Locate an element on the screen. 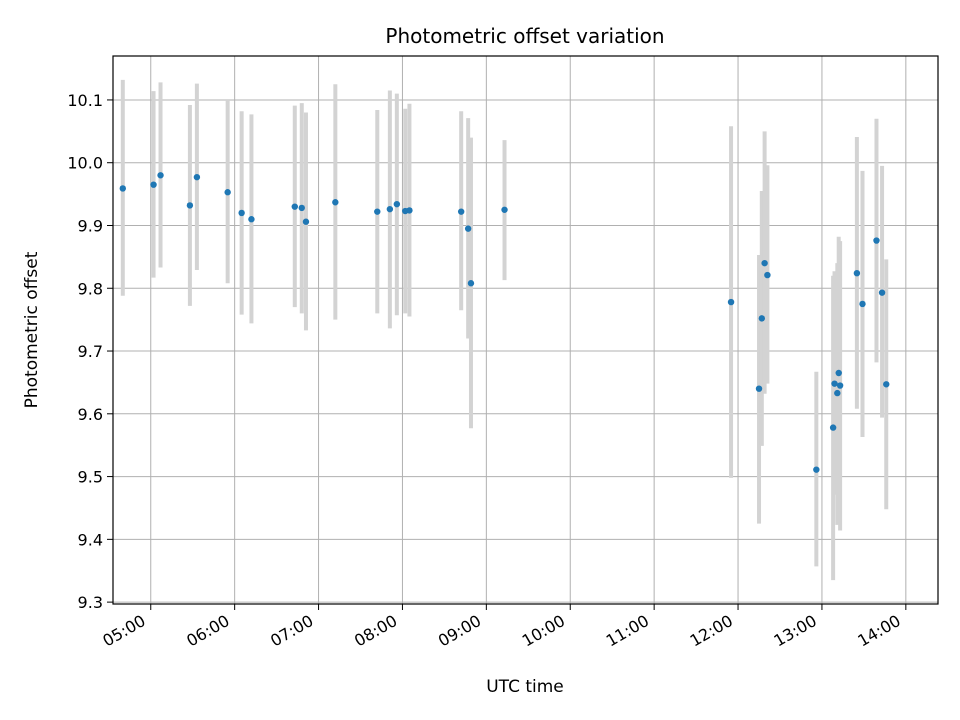 Image resolution: width=960 pixels, height=720 pixels. chart-title: Photometric offset variation is located at coordinates (524, 36).